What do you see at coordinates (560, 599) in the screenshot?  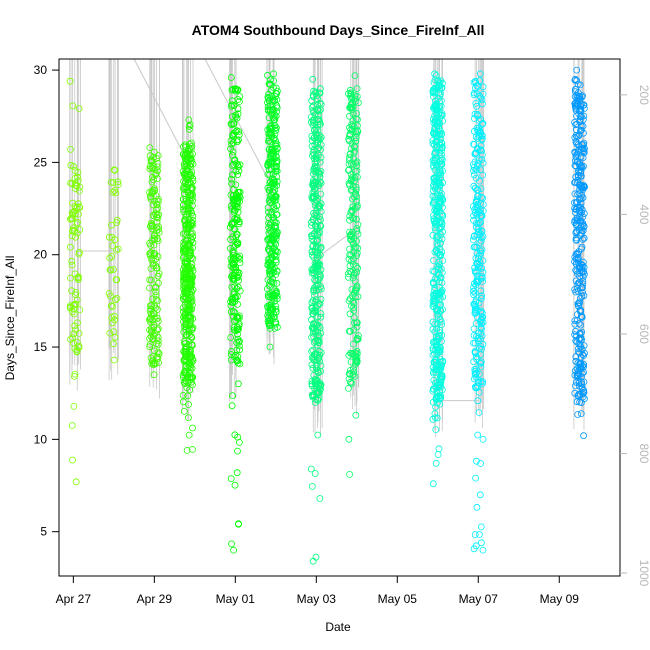 I see `x-tick-label: May 09` at bounding box center [560, 599].